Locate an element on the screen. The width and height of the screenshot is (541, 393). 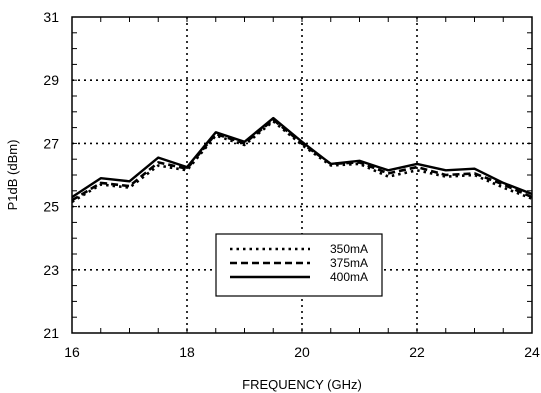
x-tick-label: 16 is located at coordinates (72, 352).